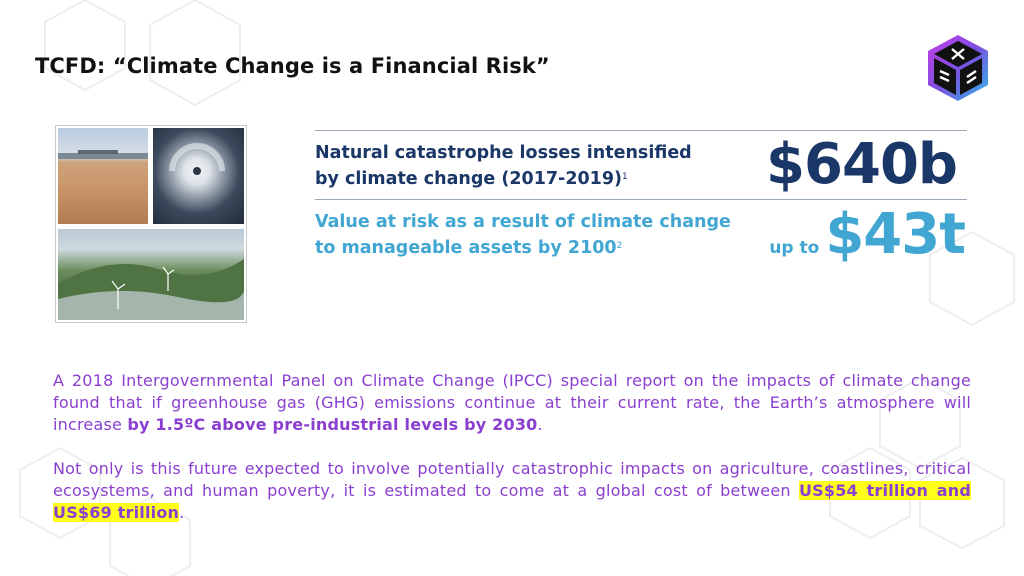 The width and height of the screenshot is (1024, 576). I want to click on label-line: Natural catastrophe losses intensified, so click(503, 153).